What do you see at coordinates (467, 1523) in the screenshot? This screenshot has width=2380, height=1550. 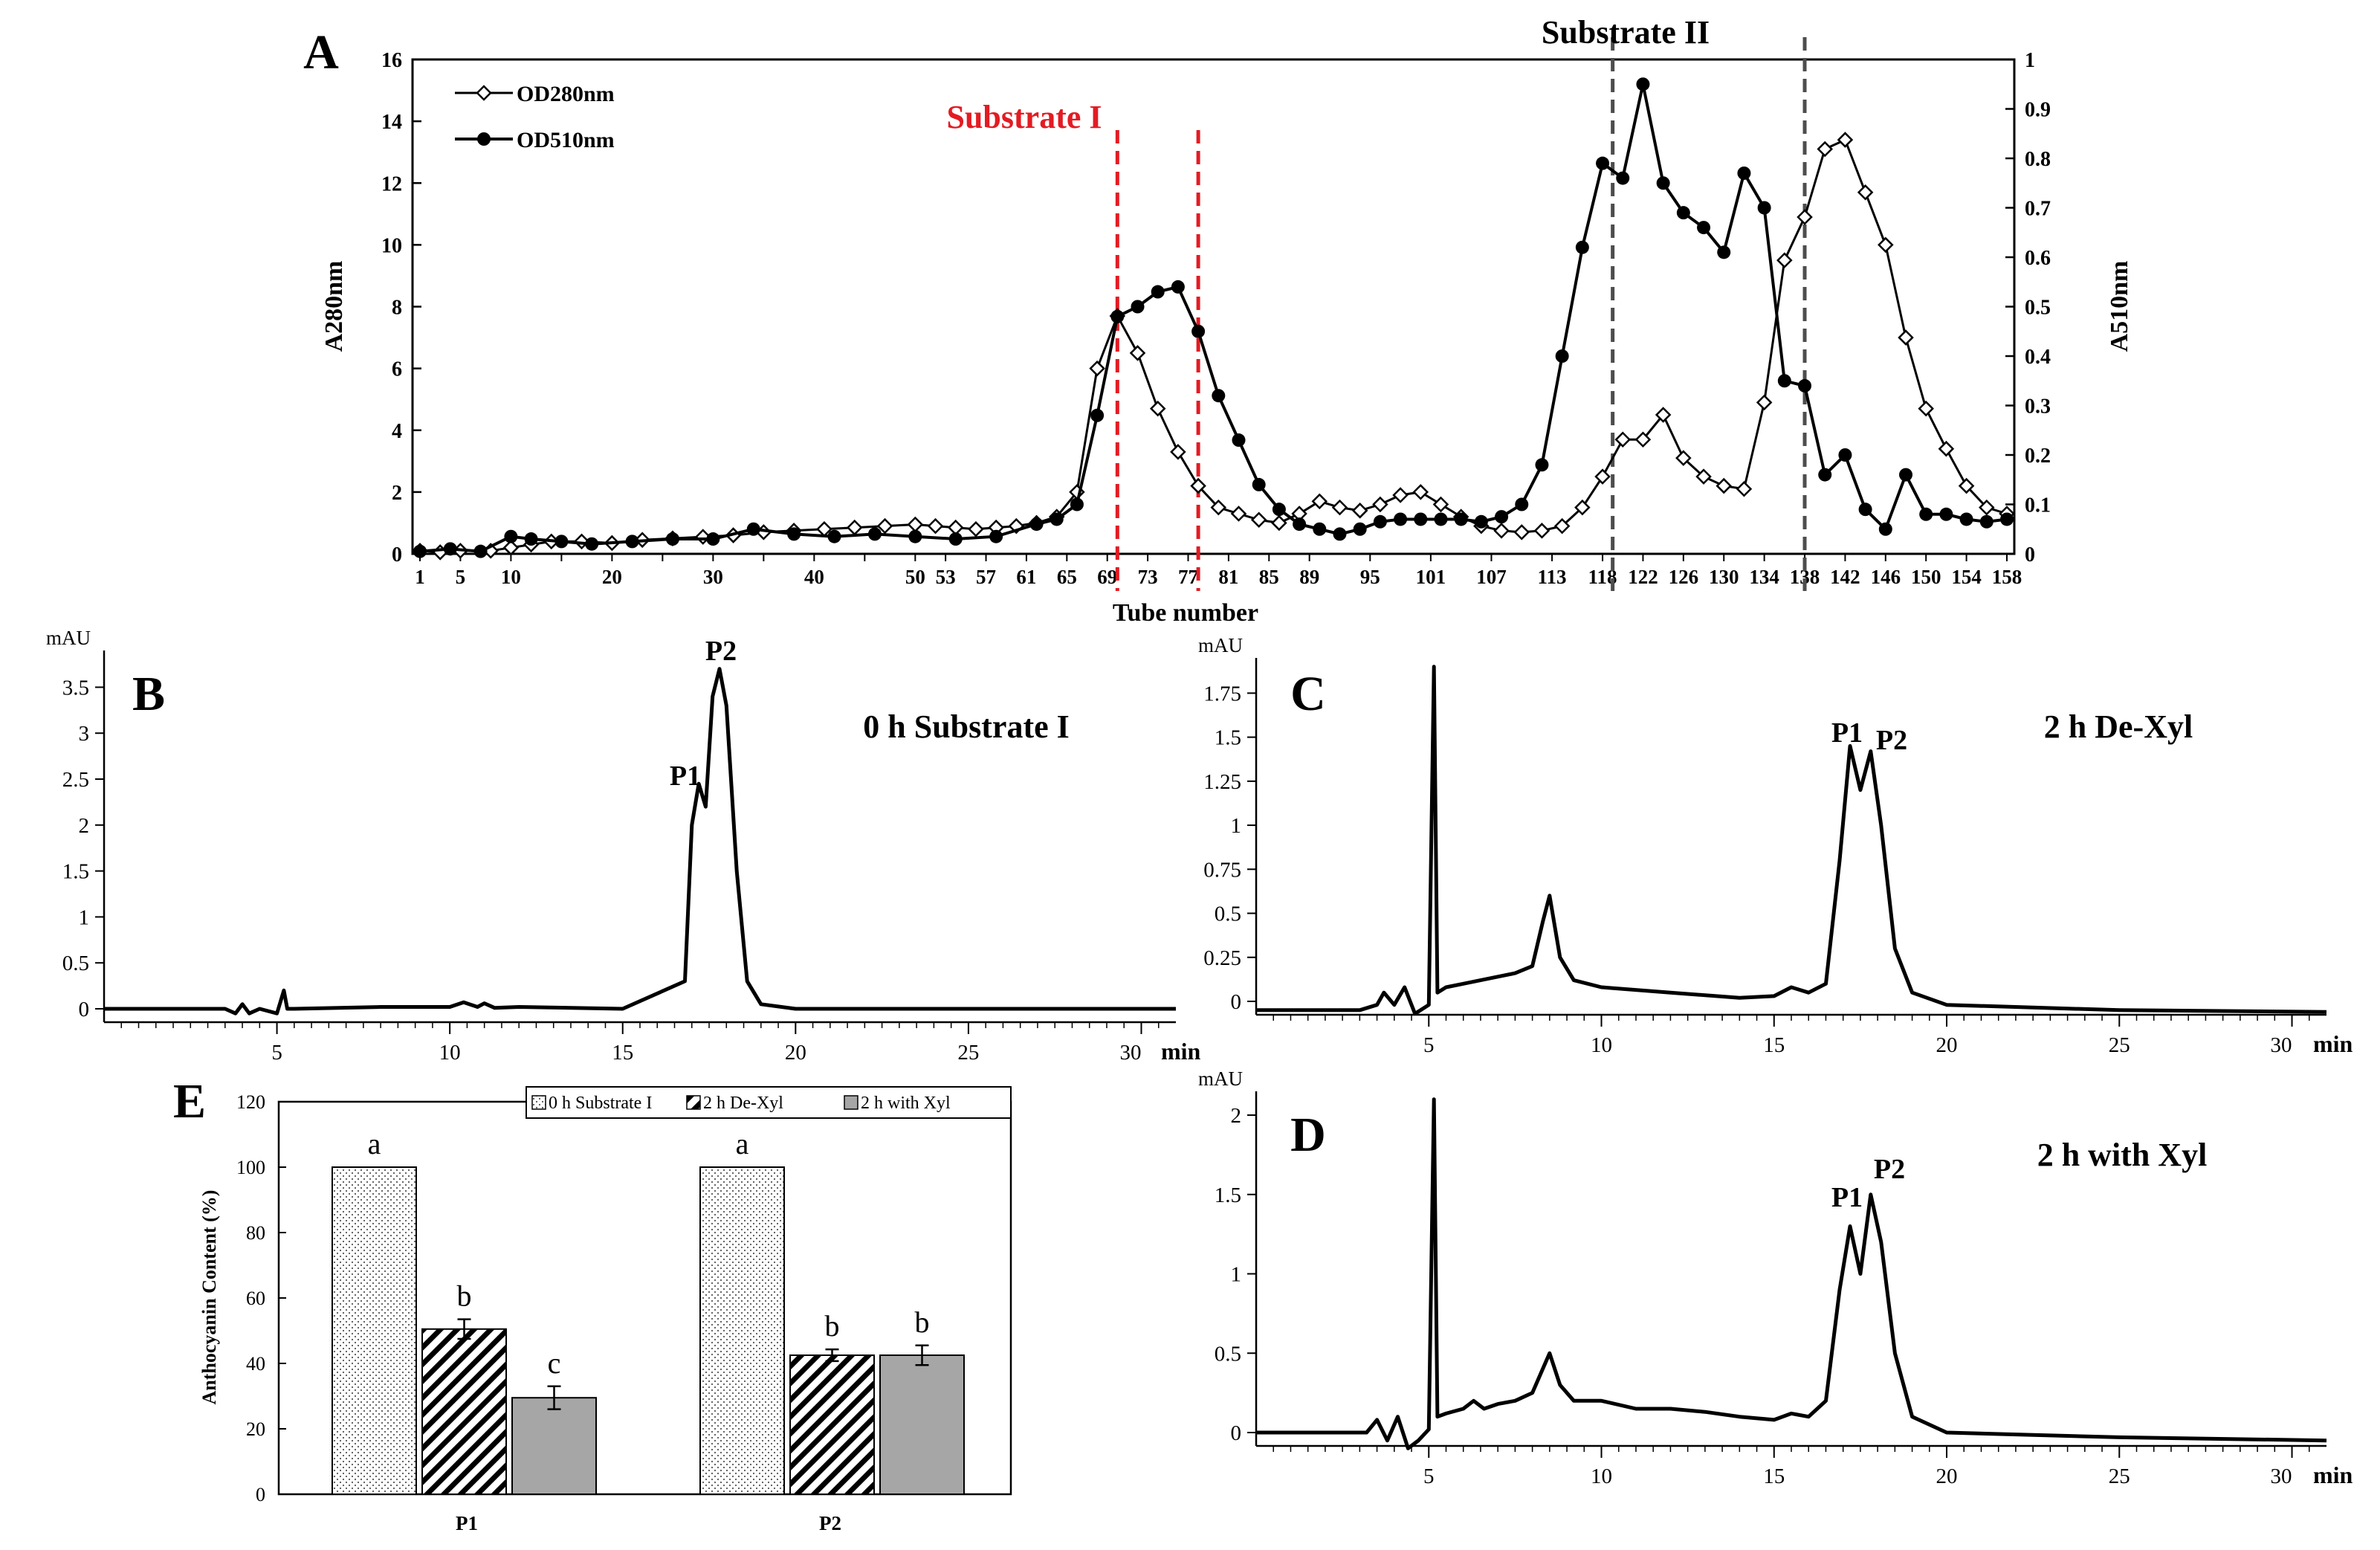 I see `category-label-p1: P1` at bounding box center [467, 1523].